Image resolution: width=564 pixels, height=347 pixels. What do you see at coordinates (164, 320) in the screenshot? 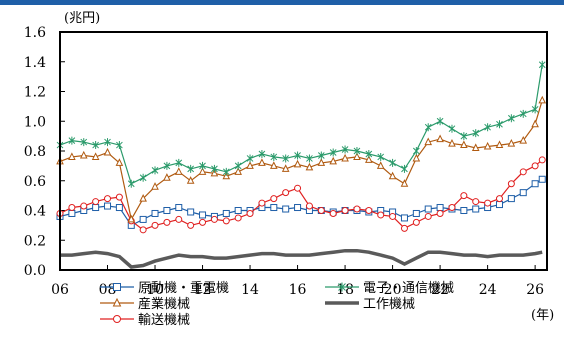
I see `legend-label: 輸送機械` at bounding box center [164, 320].